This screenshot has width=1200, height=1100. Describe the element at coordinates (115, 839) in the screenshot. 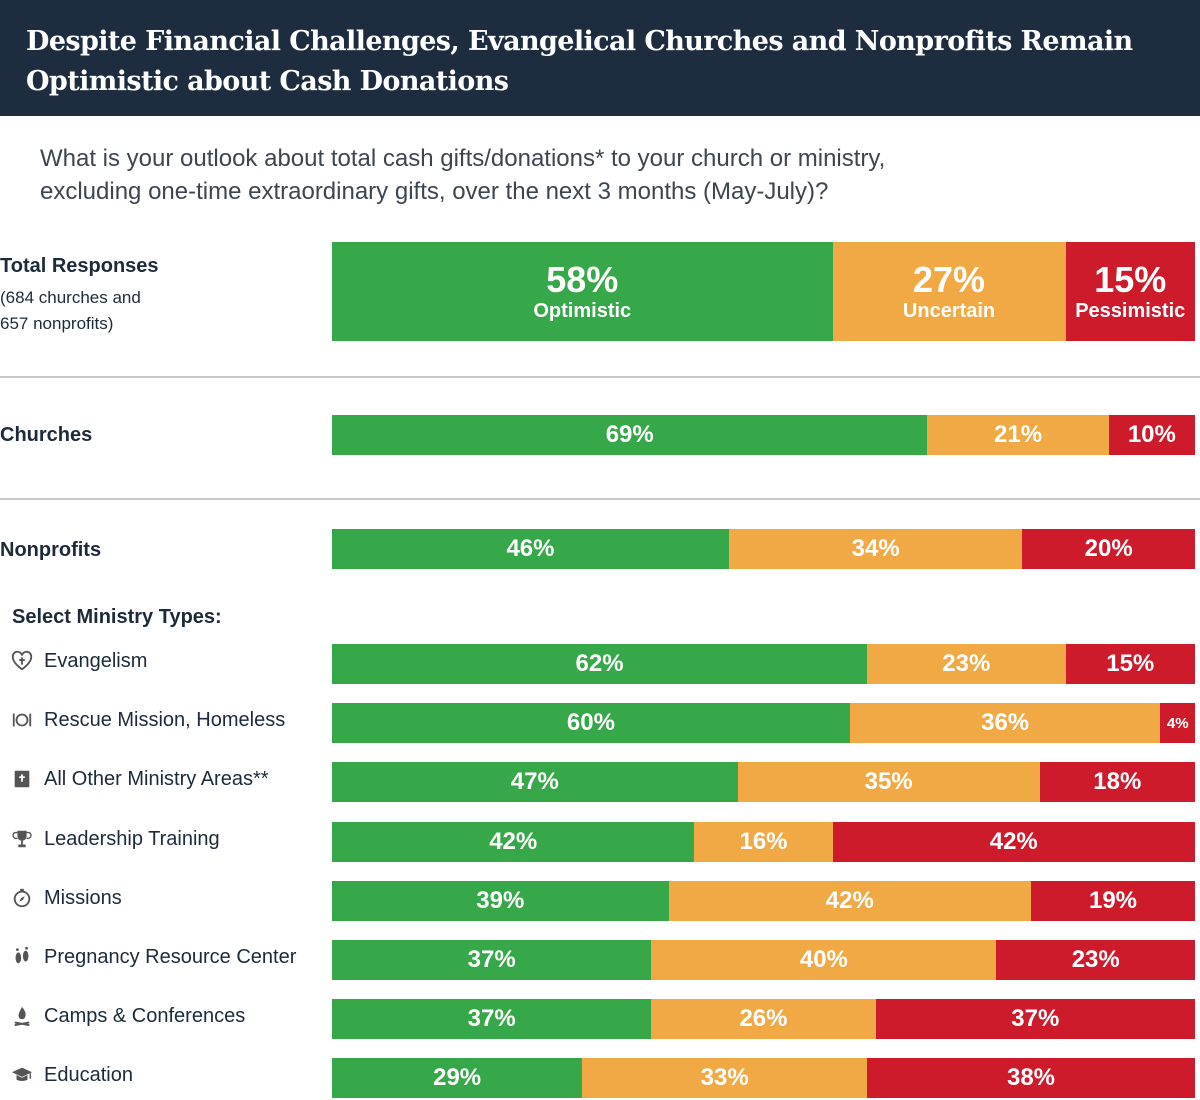

I see `ministry-label-row: Leadership Training` at that location.